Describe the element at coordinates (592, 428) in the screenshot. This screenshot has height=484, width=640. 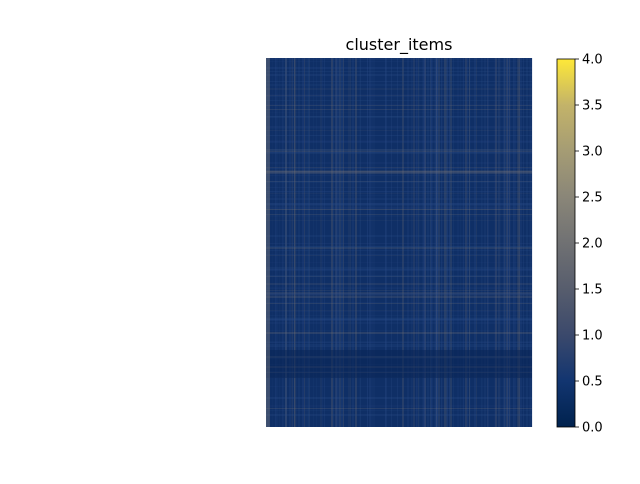
I see `colorbar-tick-label: 0.0` at that location.